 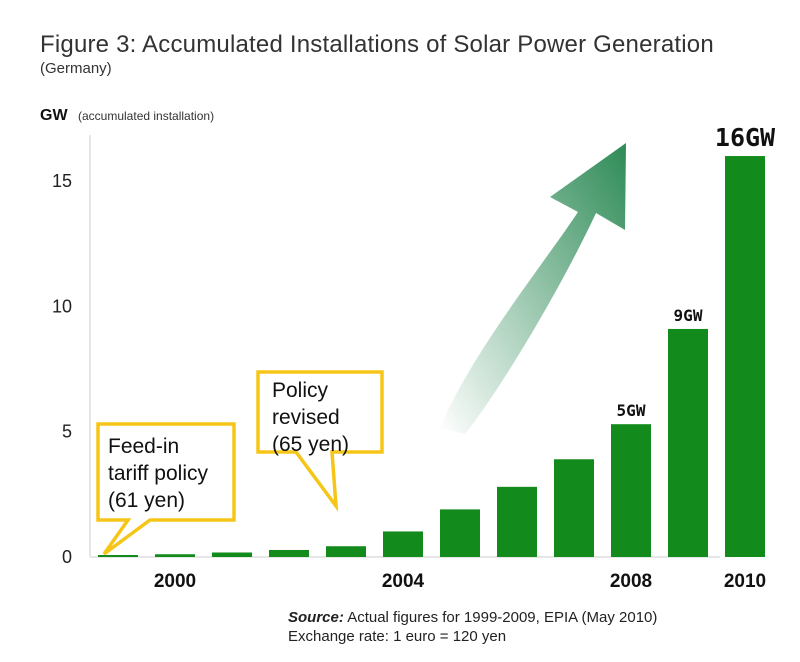 What do you see at coordinates (688, 442) in the screenshot?
I see `bar-2009` at bounding box center [688, 442].